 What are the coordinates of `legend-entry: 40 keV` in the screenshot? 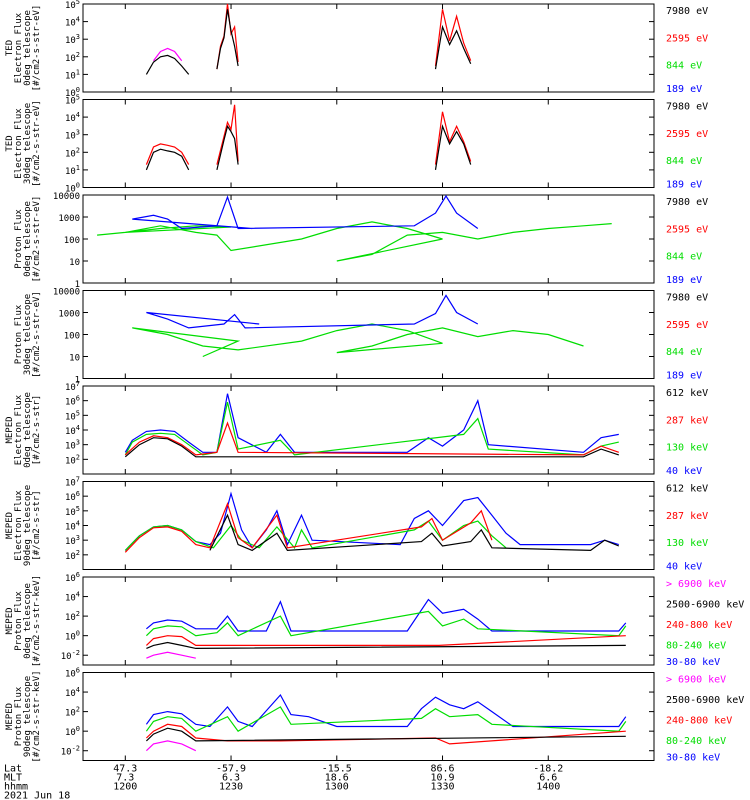 It's located at (684, 567).